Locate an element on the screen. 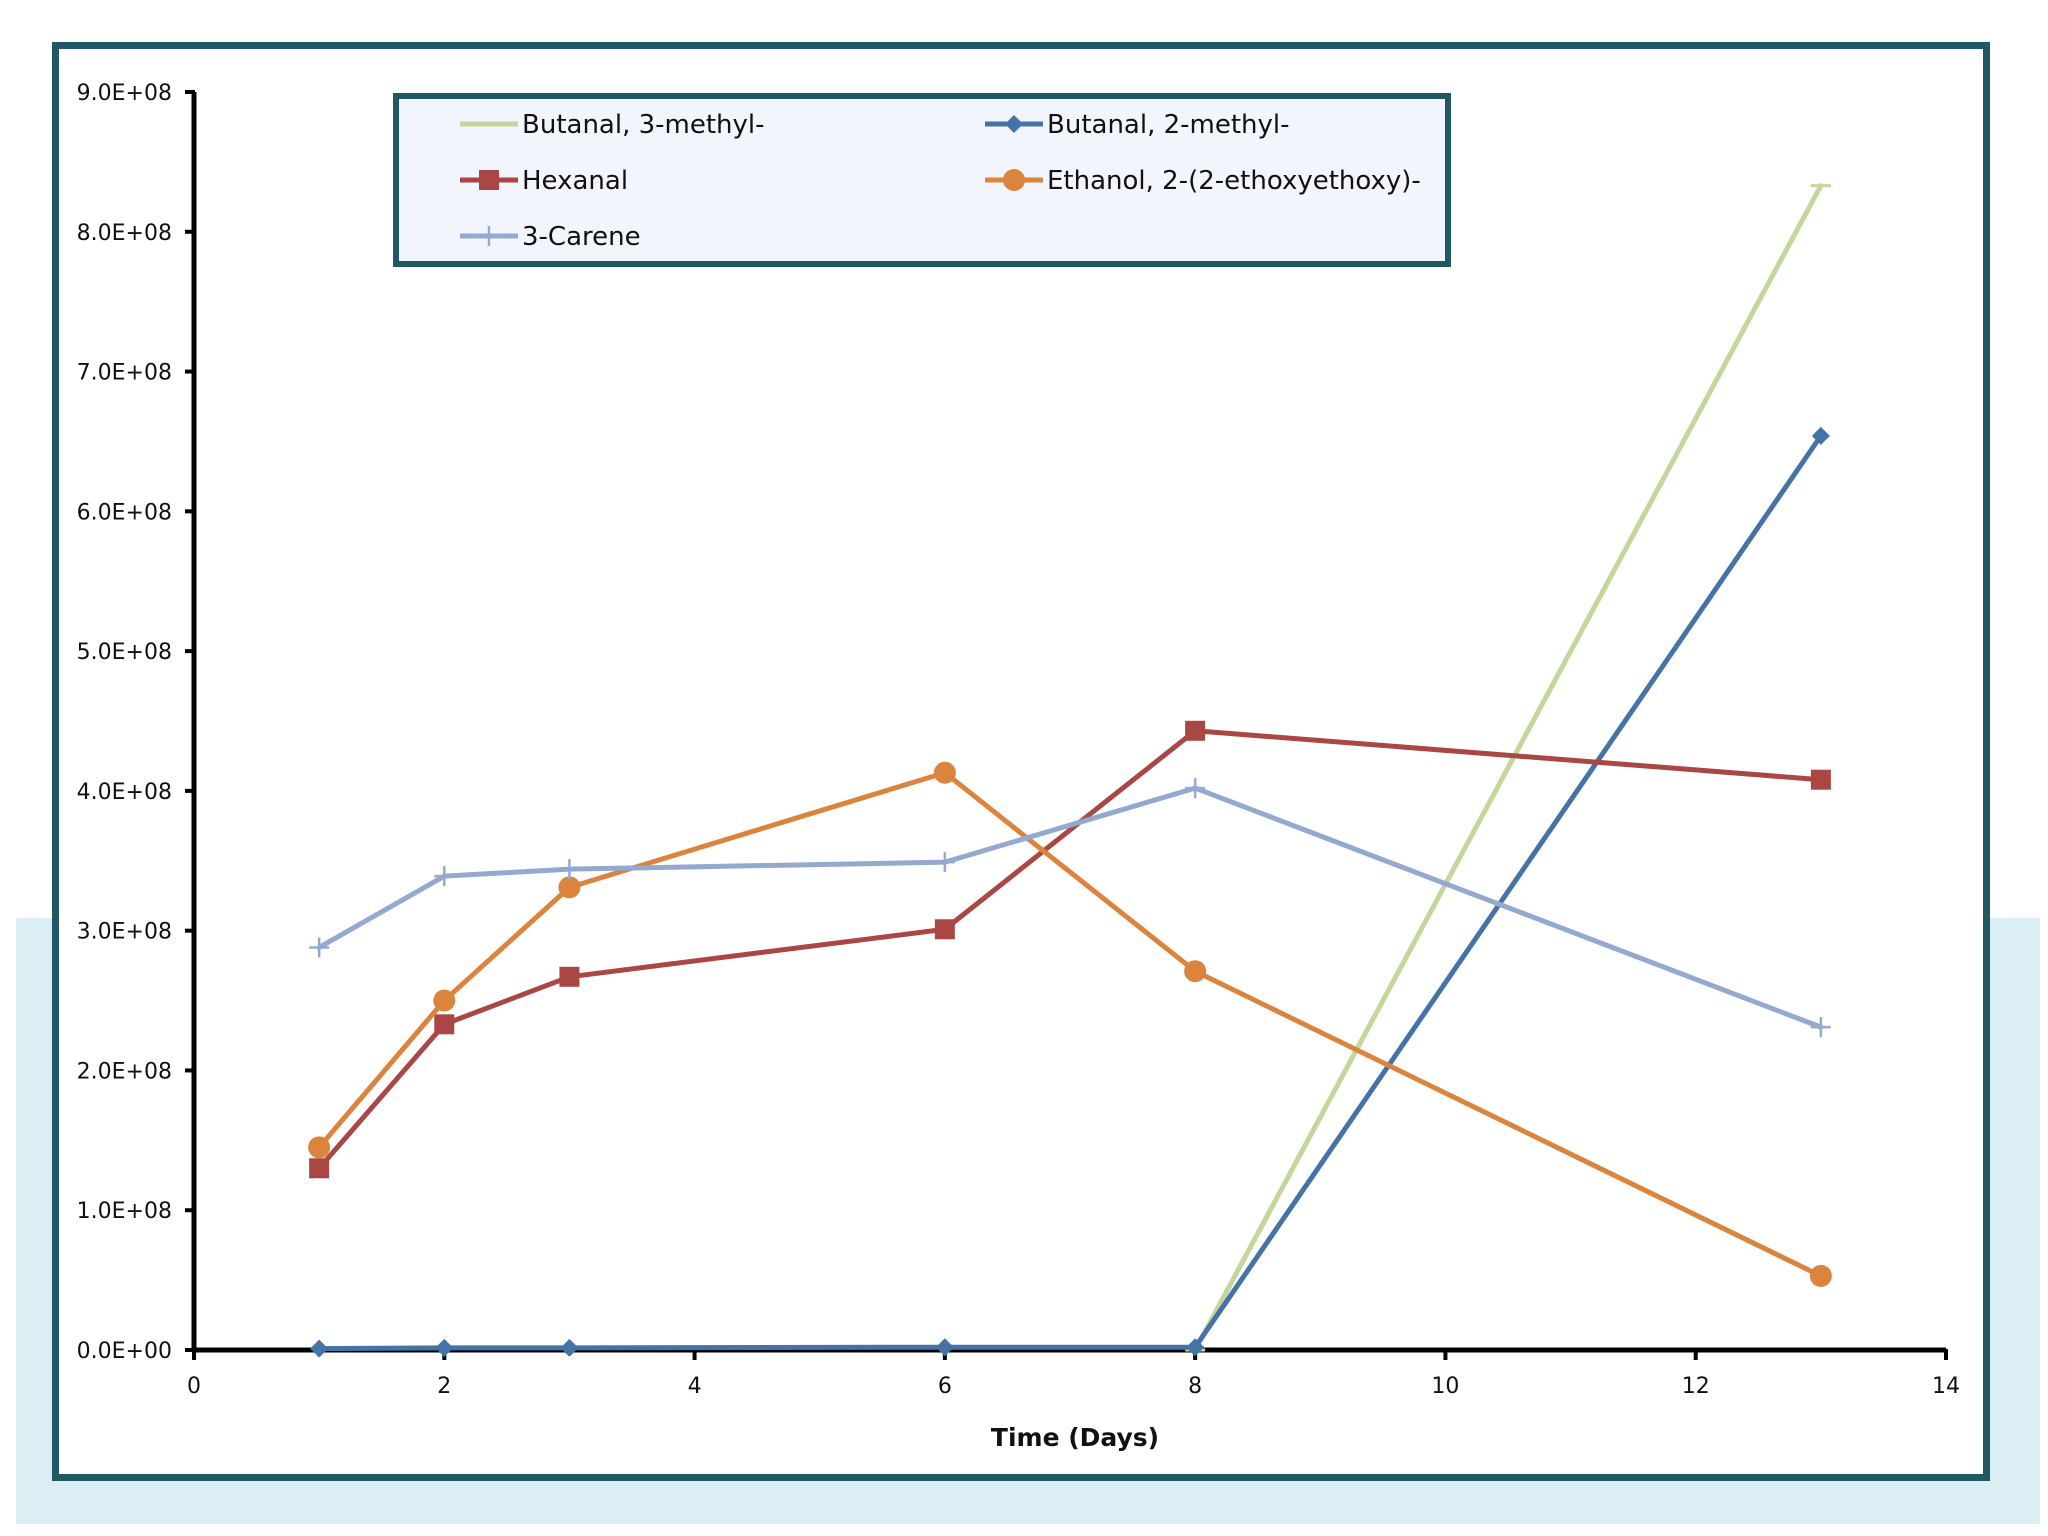 This screenshot has height=1536, width=2048. y-tick-label: 3.0E+08 is located at coordinates (124, 932).